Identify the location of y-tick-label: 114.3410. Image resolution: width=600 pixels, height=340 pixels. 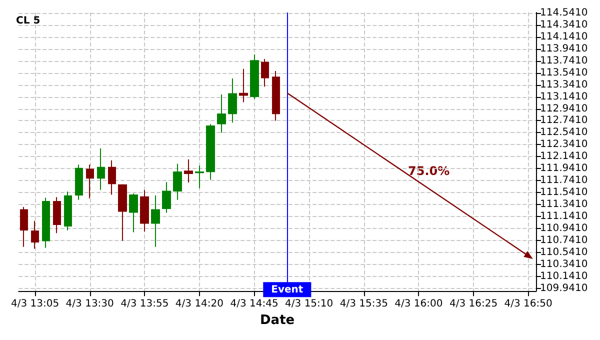
(564, 24).